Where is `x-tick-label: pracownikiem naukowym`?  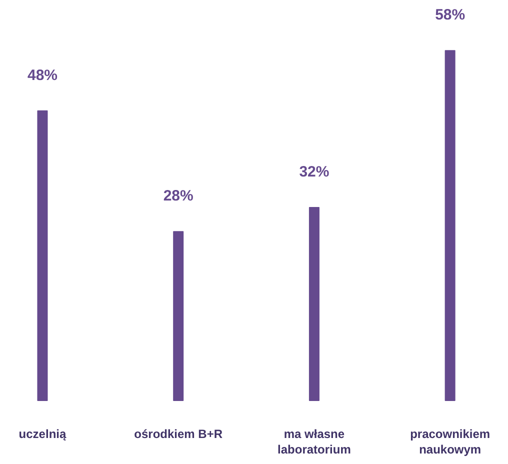 x-tick-label: pracownikiem naukowym is located at coordinates (450, 441).